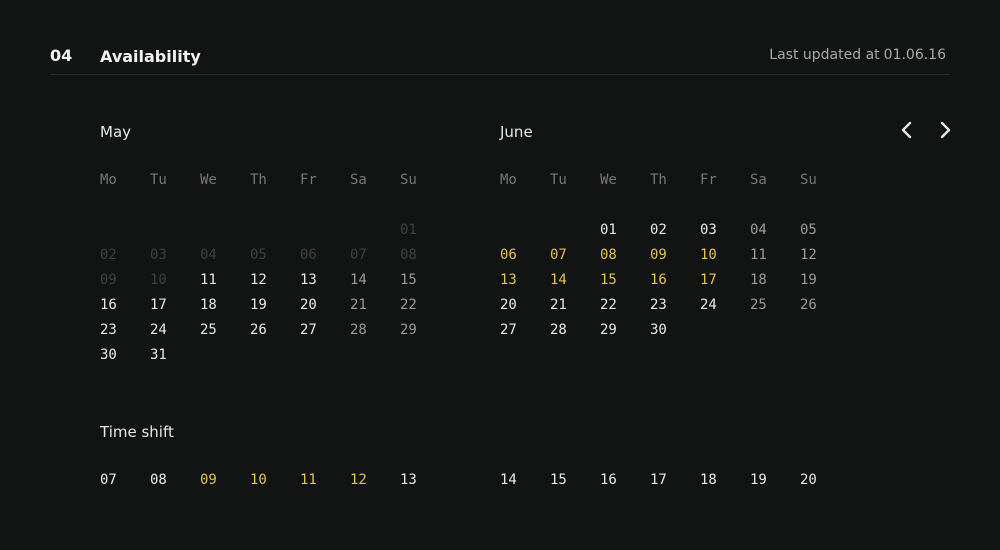 This screenshot has height=550, width=1000. What do you see at coordinates (945, 130) in the screenshot?
I see `next-month-button` at bounding box center [945, 130].